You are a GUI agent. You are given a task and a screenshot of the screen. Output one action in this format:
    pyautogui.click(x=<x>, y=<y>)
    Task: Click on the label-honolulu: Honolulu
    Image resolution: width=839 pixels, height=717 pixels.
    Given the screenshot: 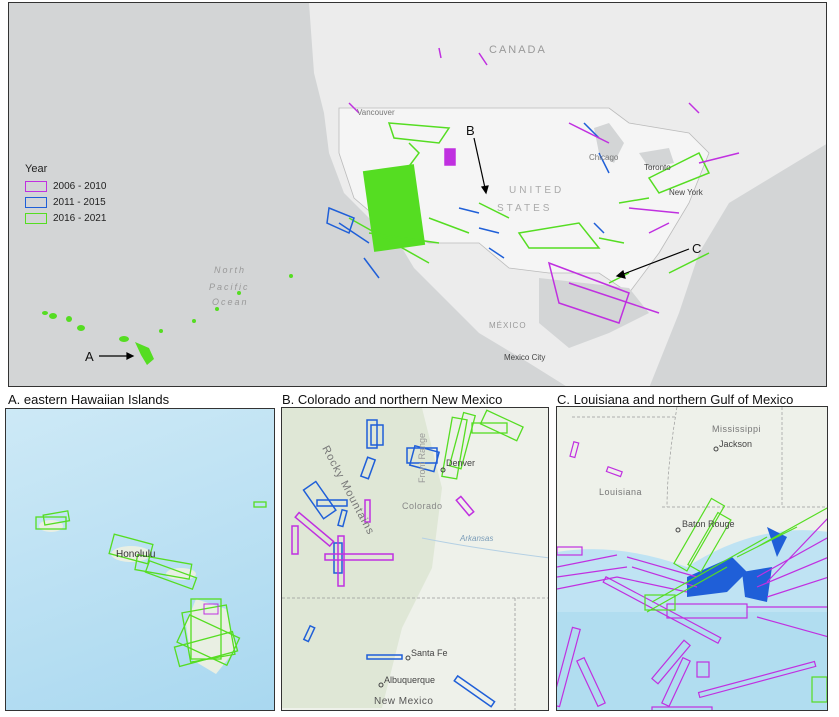 What is the action you would take?
    pyautogui.click(x=135, y=554)
    